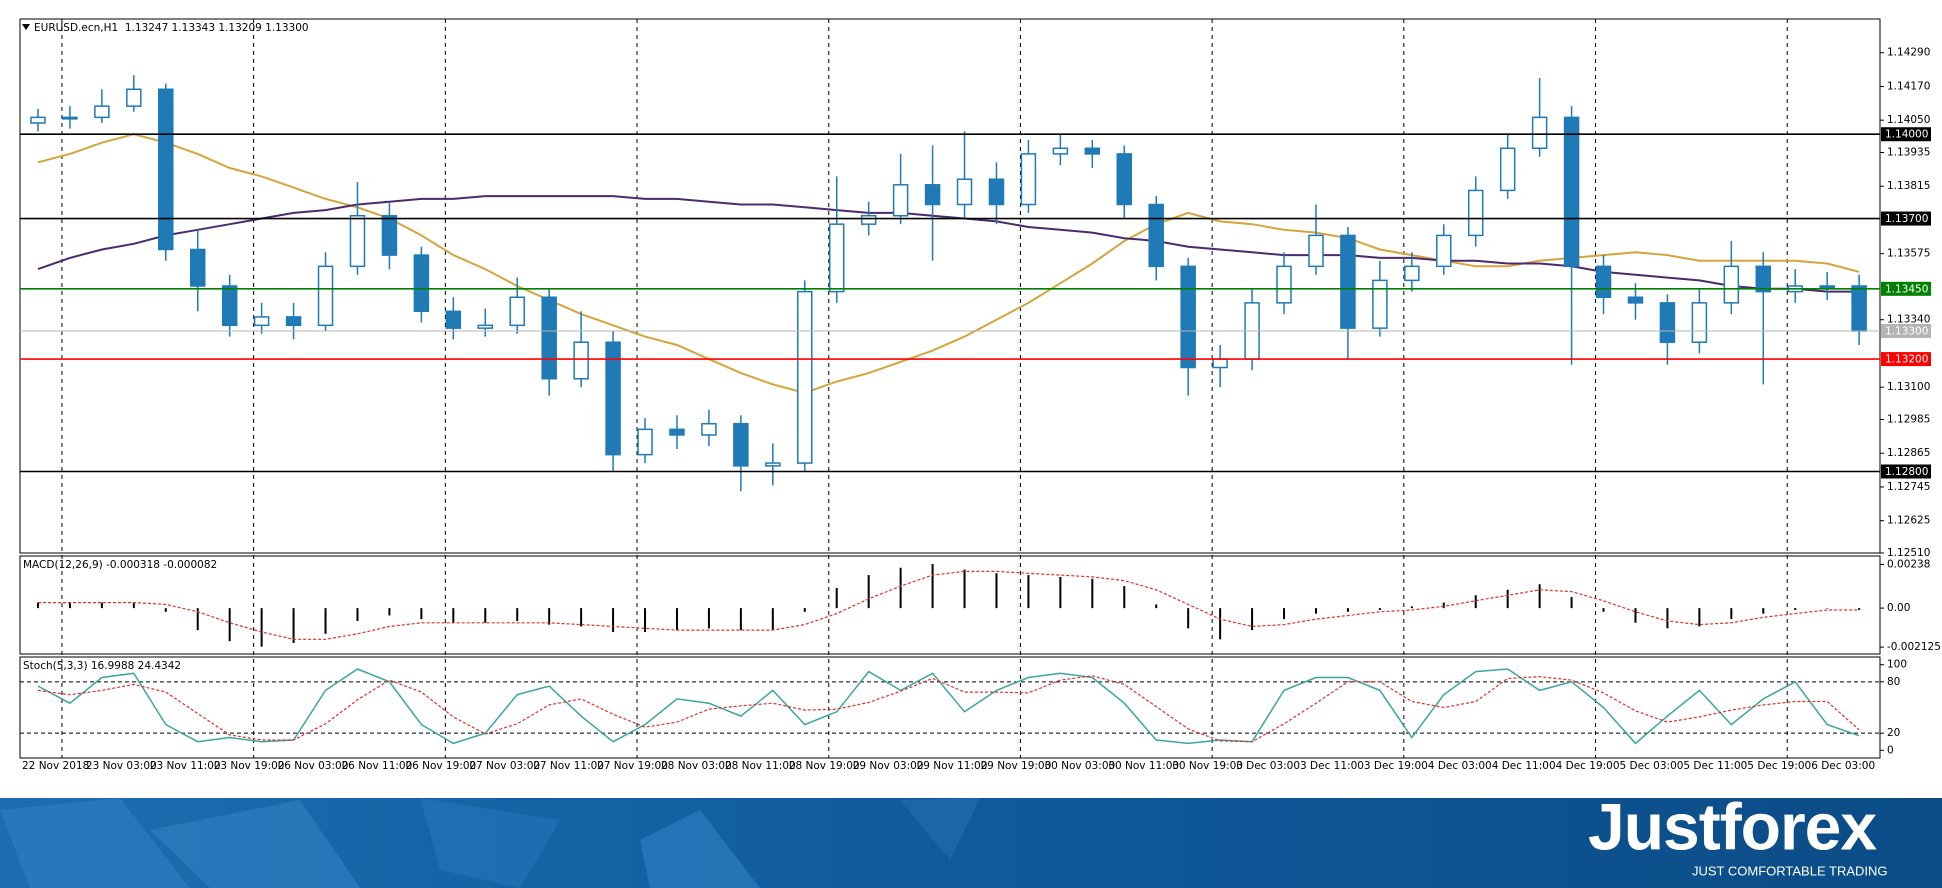 The height and width of the screenshot is (888, 1942). What do you see at coordinates (824, 766) in the screenshot?
I see `x-tick-label: 28 Nov 19:00` at bounding box center [824, 766].